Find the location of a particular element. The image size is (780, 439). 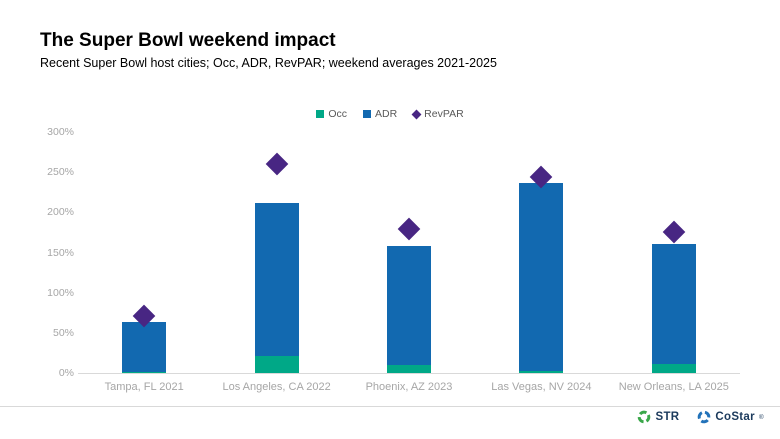

y-axis-tick-label: 200% is located at coordinates (60, 212).